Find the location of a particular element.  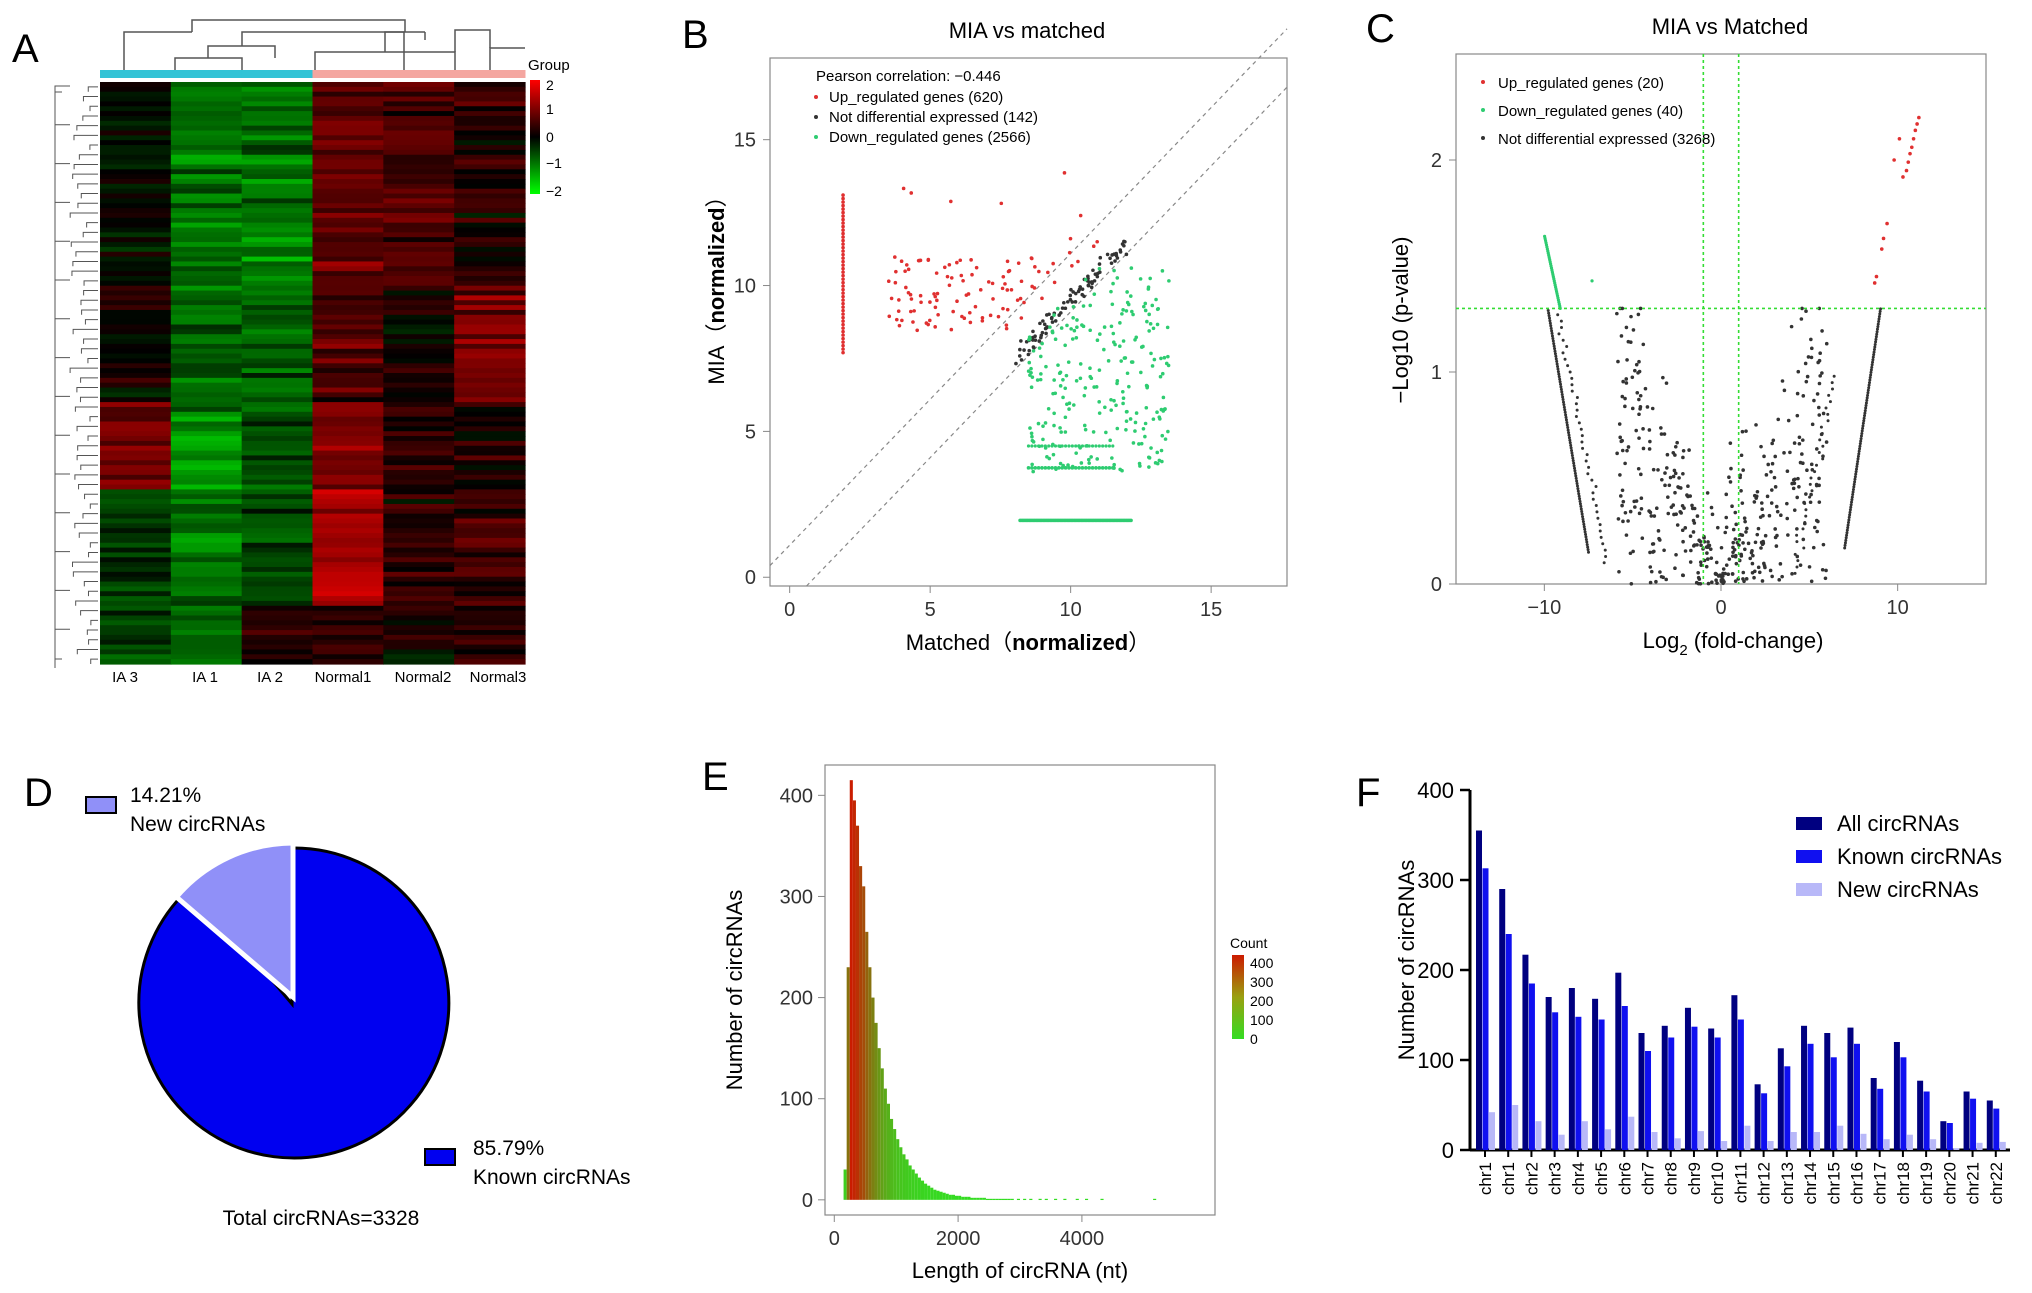

group-bar-cell is located at coordinates (277, 74).